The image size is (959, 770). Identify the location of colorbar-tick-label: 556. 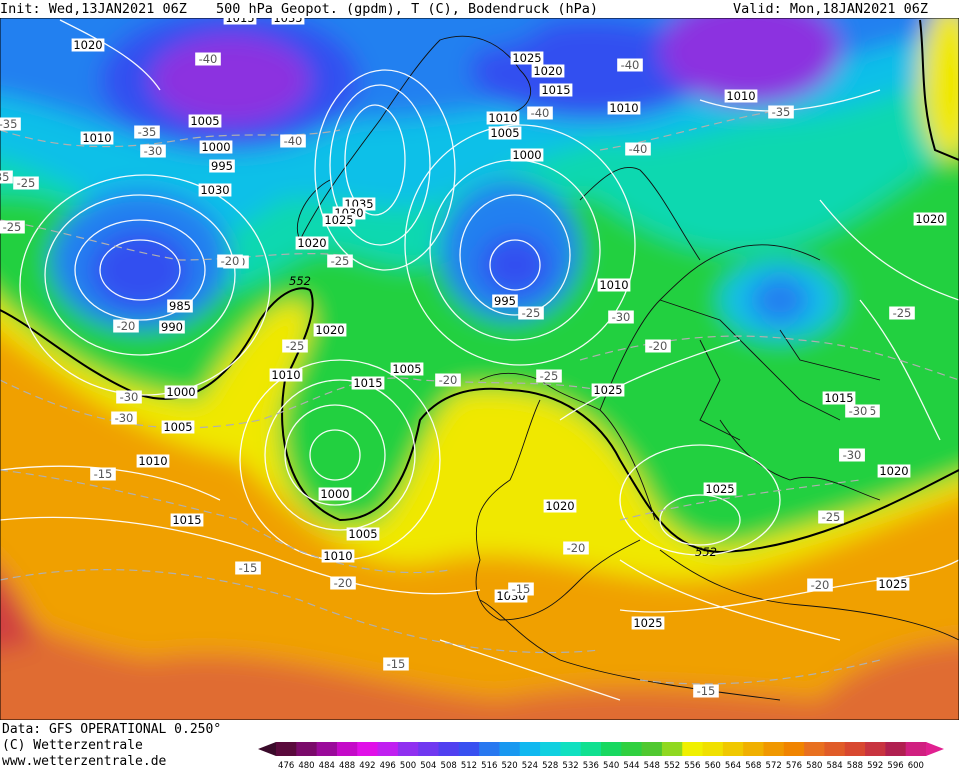
(692, 765).